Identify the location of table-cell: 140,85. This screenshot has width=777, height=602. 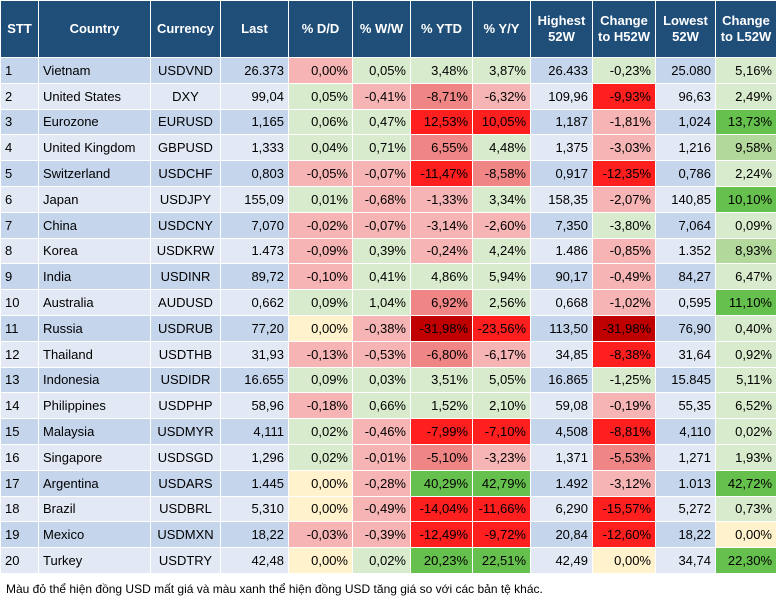
(685, 199).